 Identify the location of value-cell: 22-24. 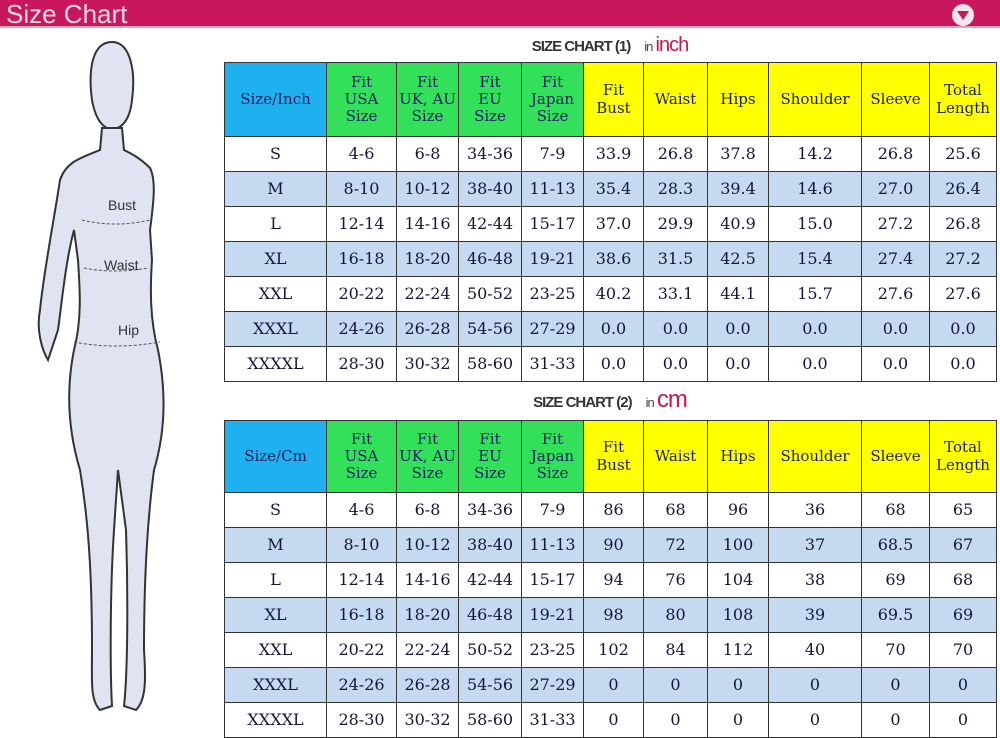
(427, 650).